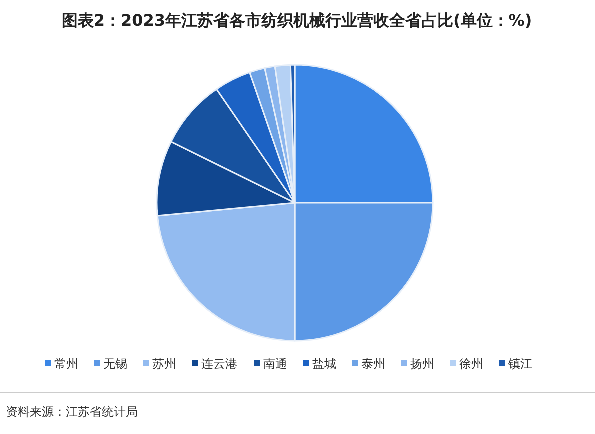 The image size is (595, 434). I want to click on legend-label: 常州, so click(66, 364).